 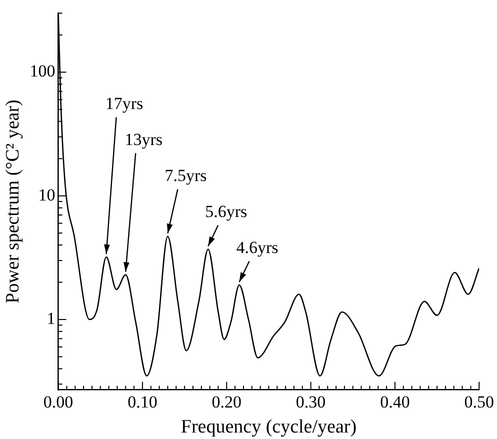 What do you see at coordinates (227, 402) in the screenshot?
I see `x-tick-label: 0.20` at bounding box center [227, 402].